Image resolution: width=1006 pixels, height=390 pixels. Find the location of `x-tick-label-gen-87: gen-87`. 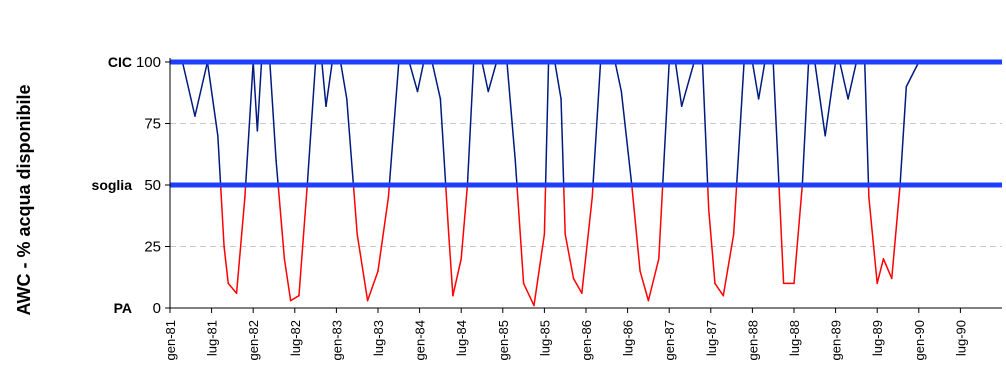

x-tick-label-gen-87: gen-87 is located at coordinates (669, 340).